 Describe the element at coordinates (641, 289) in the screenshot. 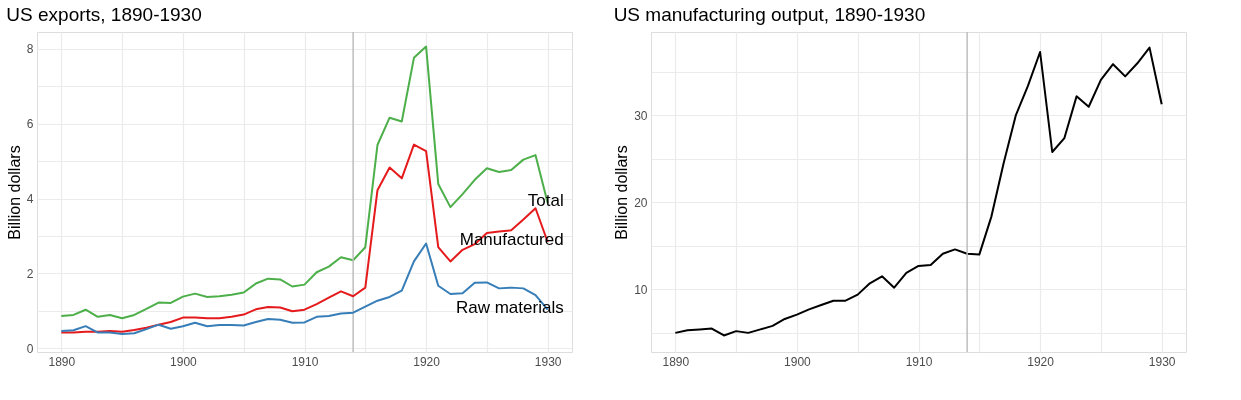

I see `y-tick-label: 10` at that location.